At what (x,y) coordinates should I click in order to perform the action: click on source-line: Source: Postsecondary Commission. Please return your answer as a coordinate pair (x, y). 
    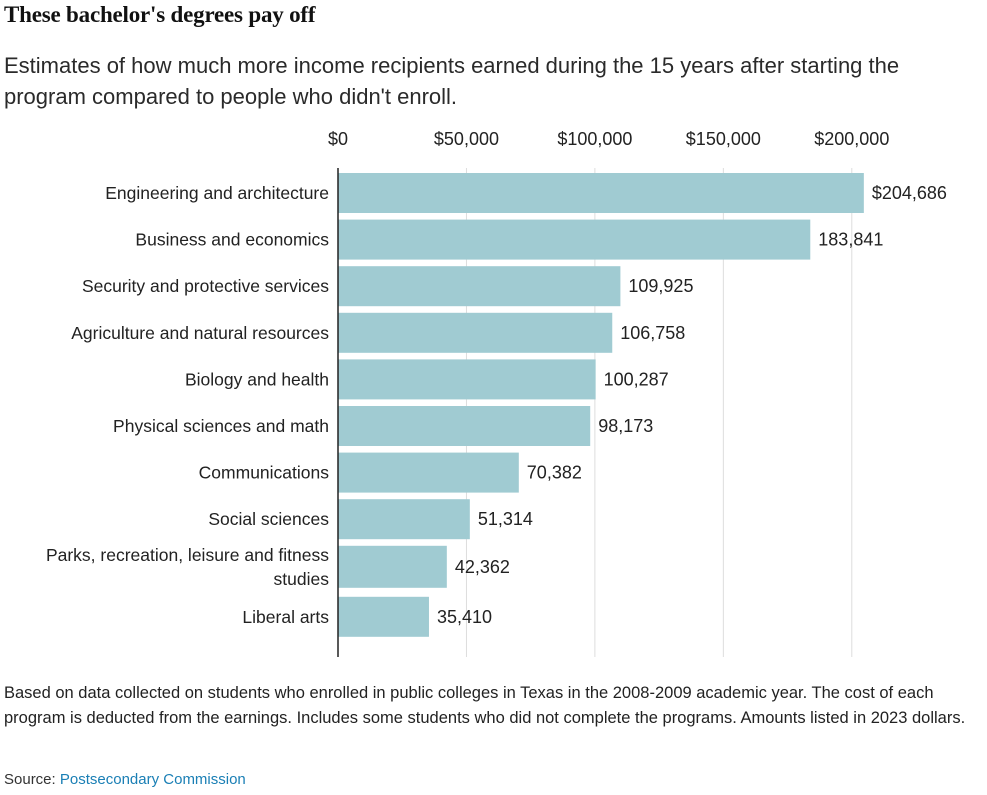
    Looking at the image, I should click on (125, 779).